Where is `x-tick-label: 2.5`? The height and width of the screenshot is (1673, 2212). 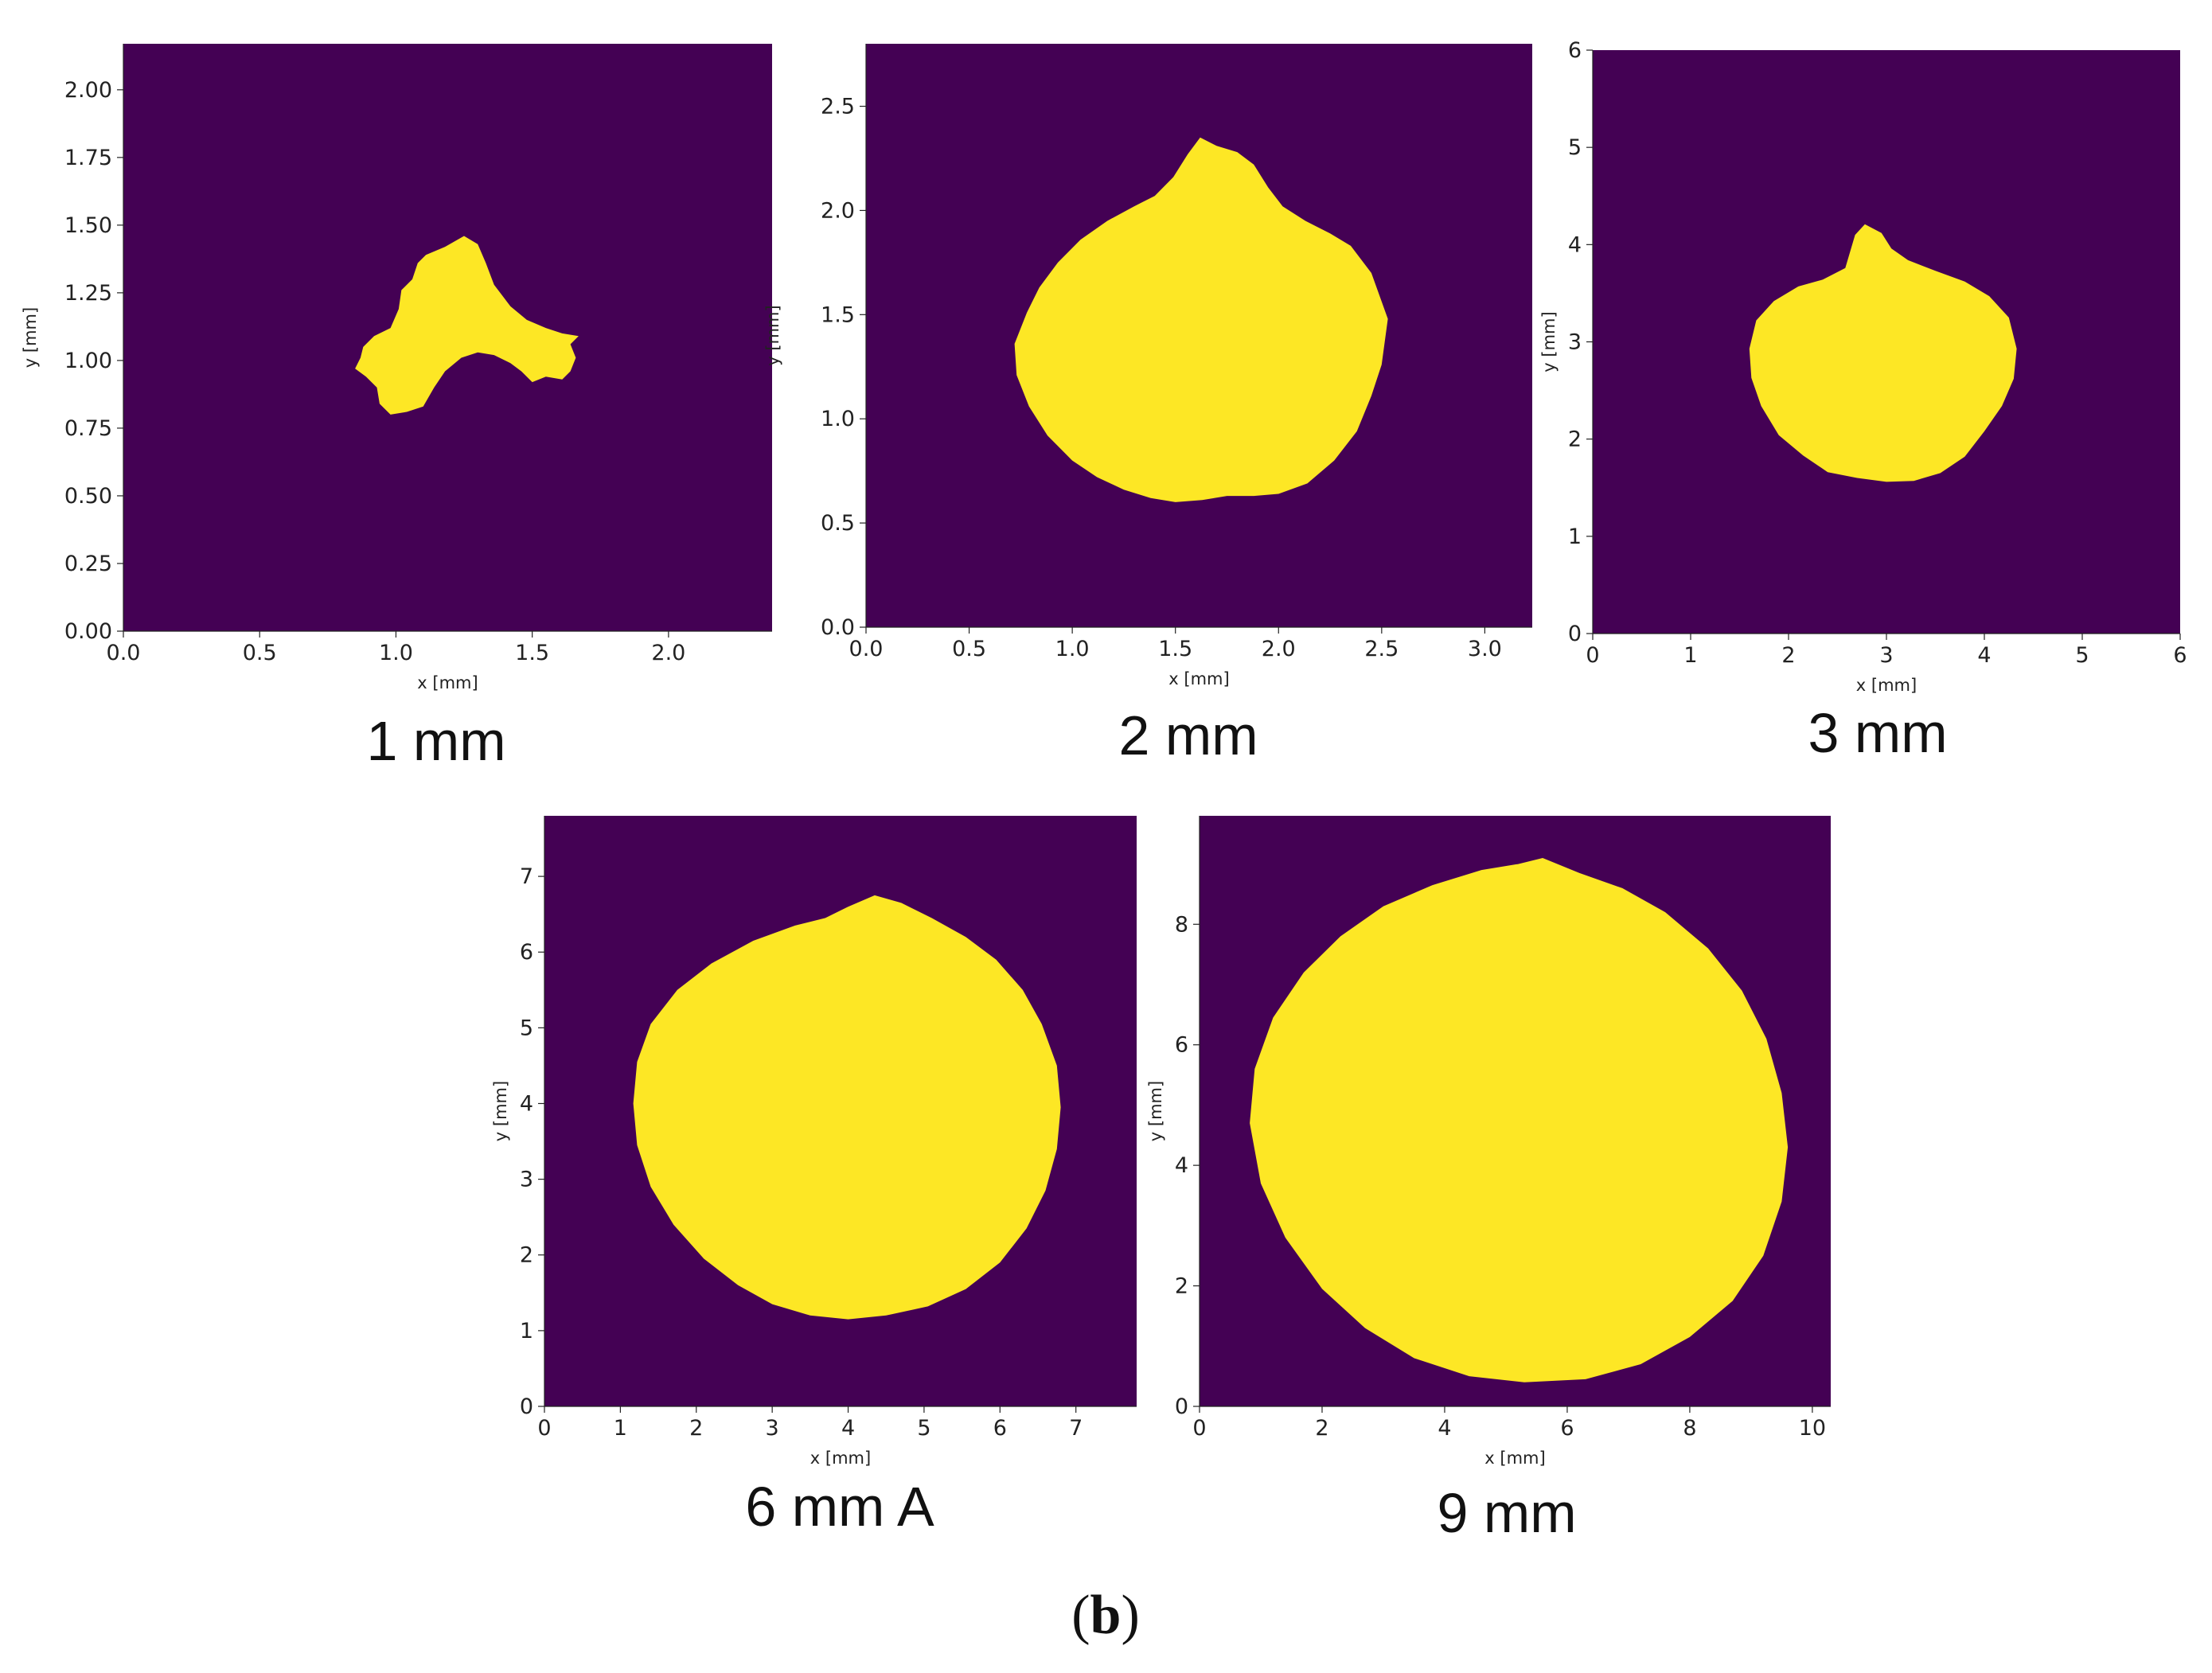
x-tick-label: 2.5 is located at coordinates (1381, 649).